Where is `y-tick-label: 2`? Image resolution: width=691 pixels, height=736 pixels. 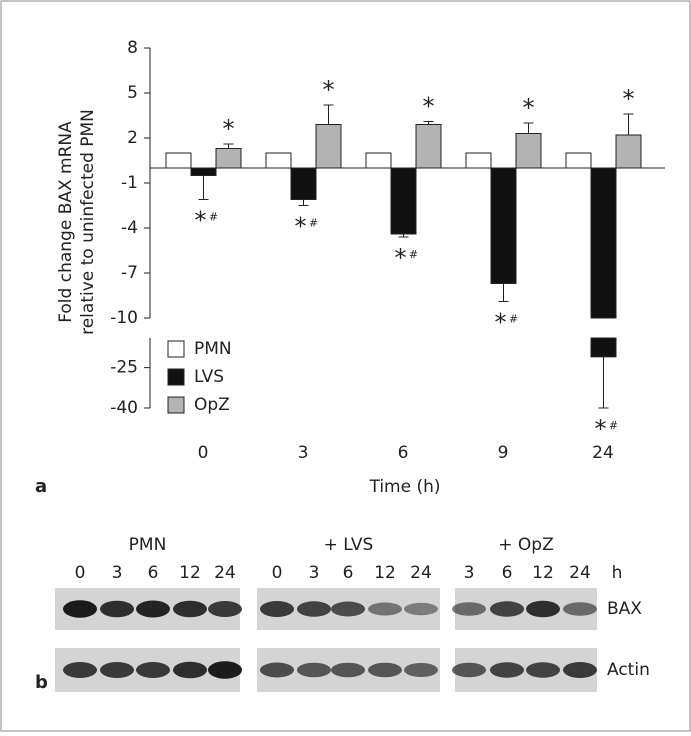 y-tick-label: 2 is located at coordinates (132, 138).